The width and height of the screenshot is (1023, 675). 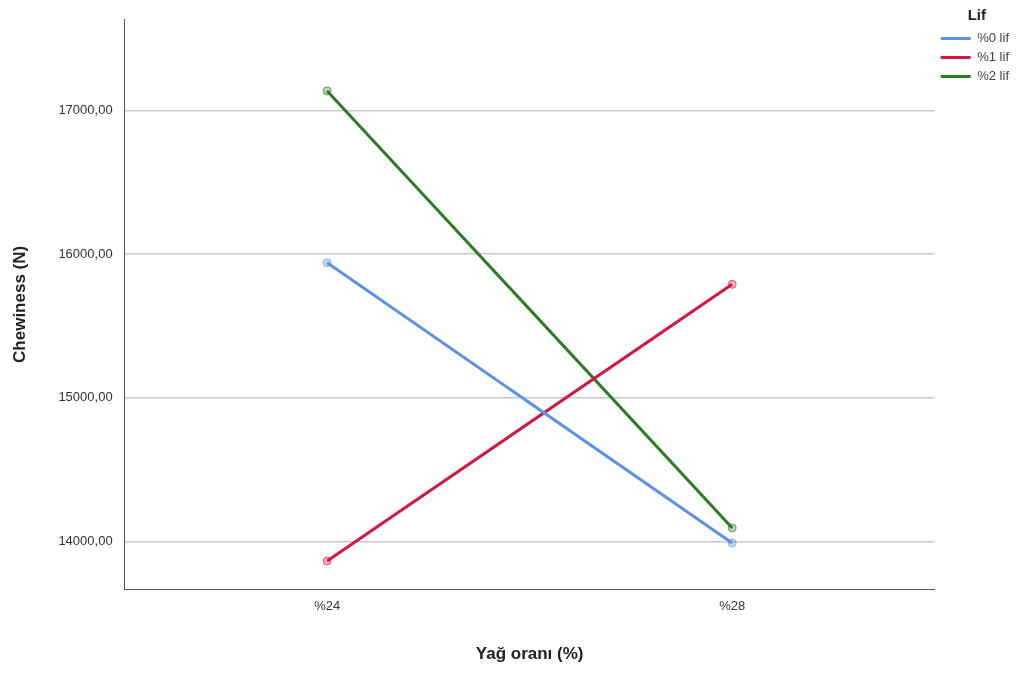 What do you see at coordinates (85, 397) in the screenshot?
I see `y-tick-label: 15000,00` at bounding box center [85, 397].